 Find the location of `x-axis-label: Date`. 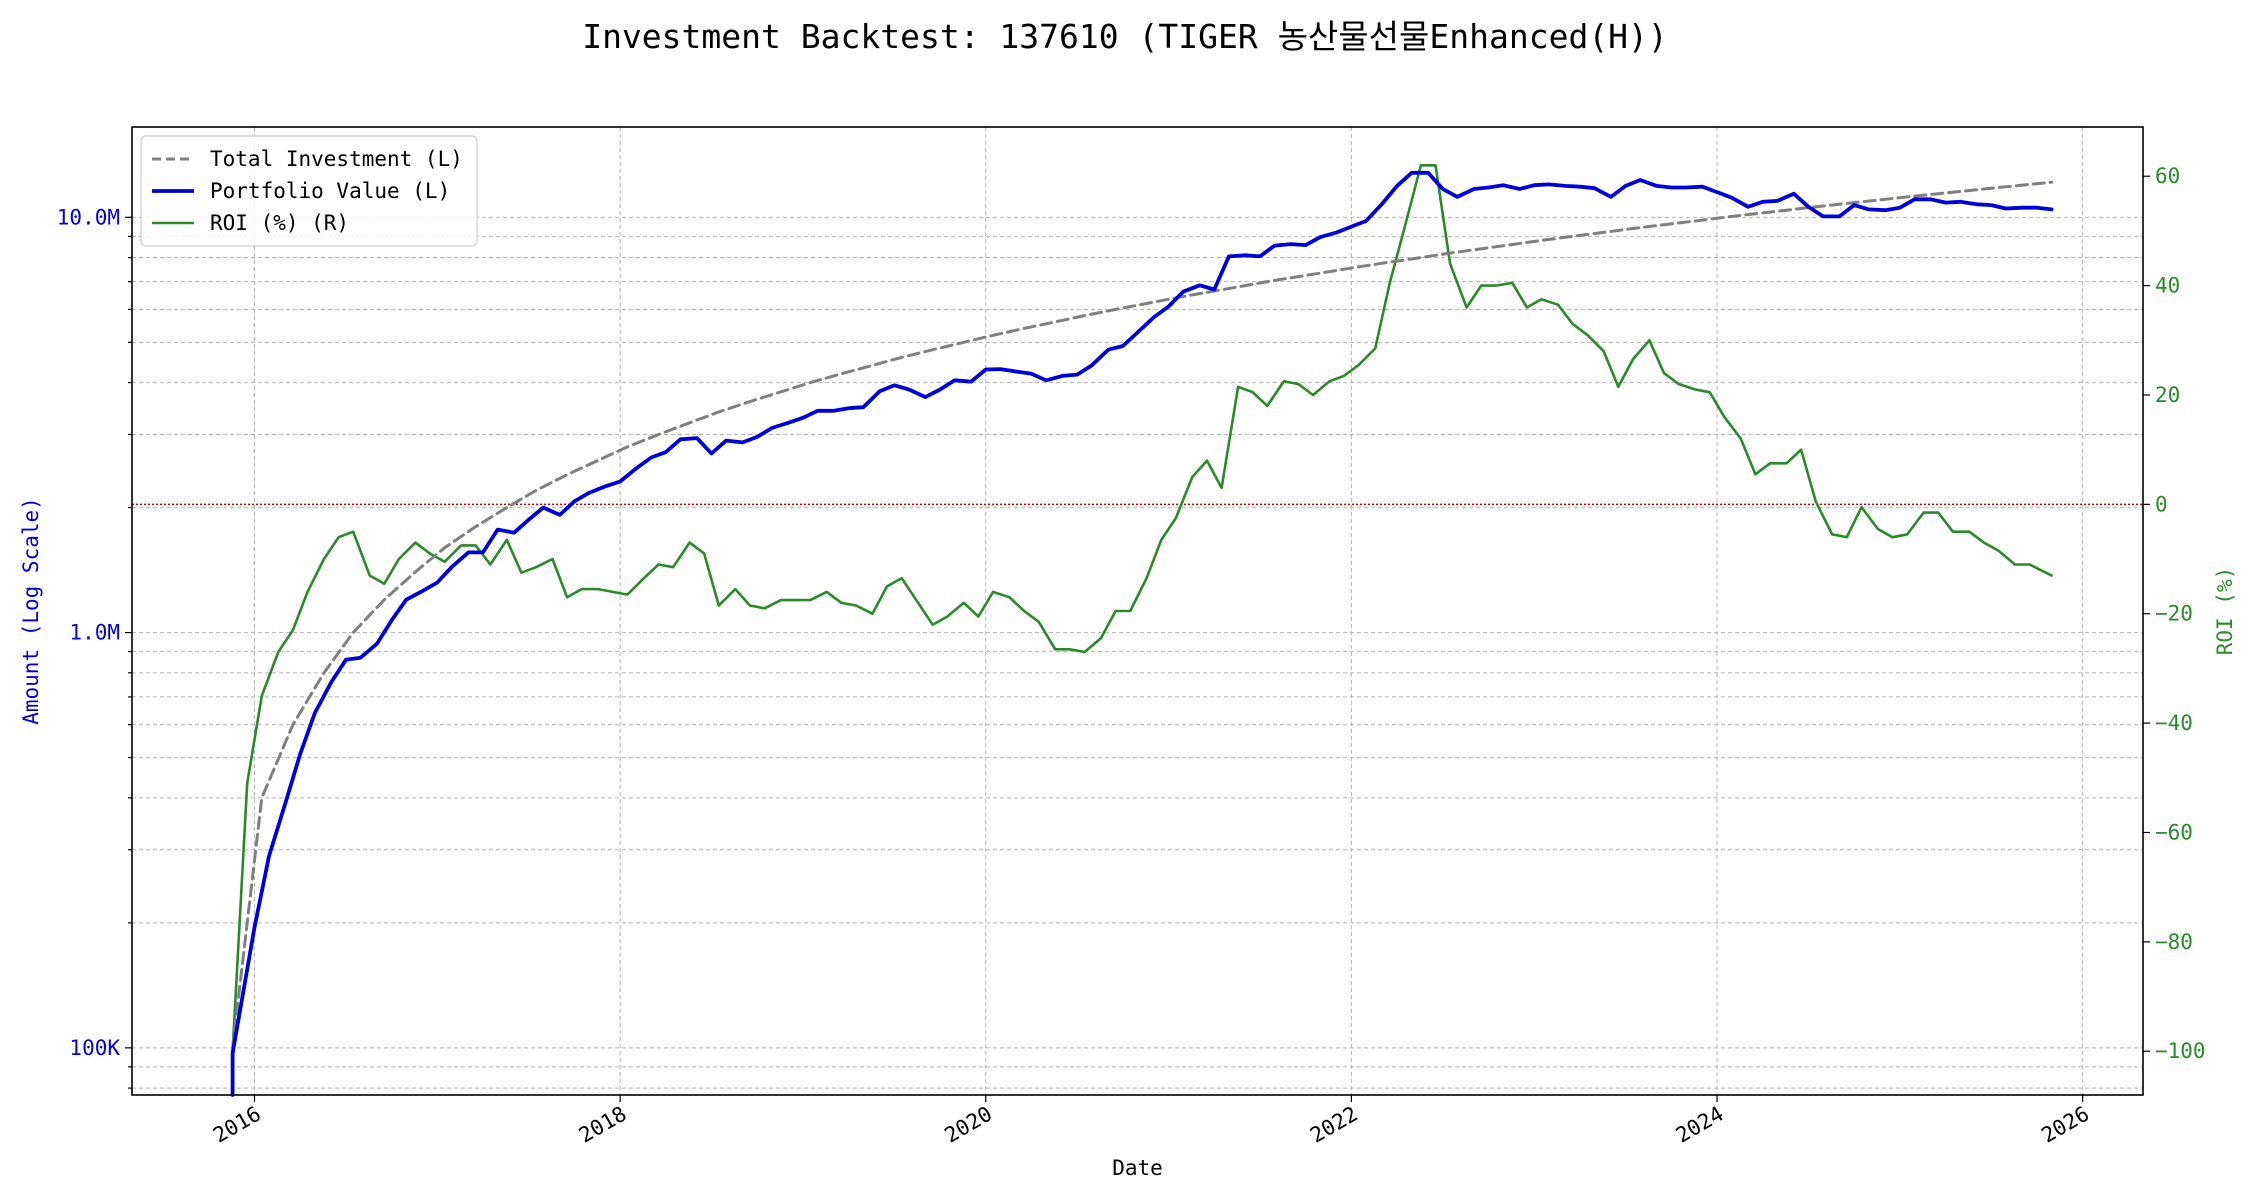

x-axis-label: Date is located at coordinates (1137, 1168).